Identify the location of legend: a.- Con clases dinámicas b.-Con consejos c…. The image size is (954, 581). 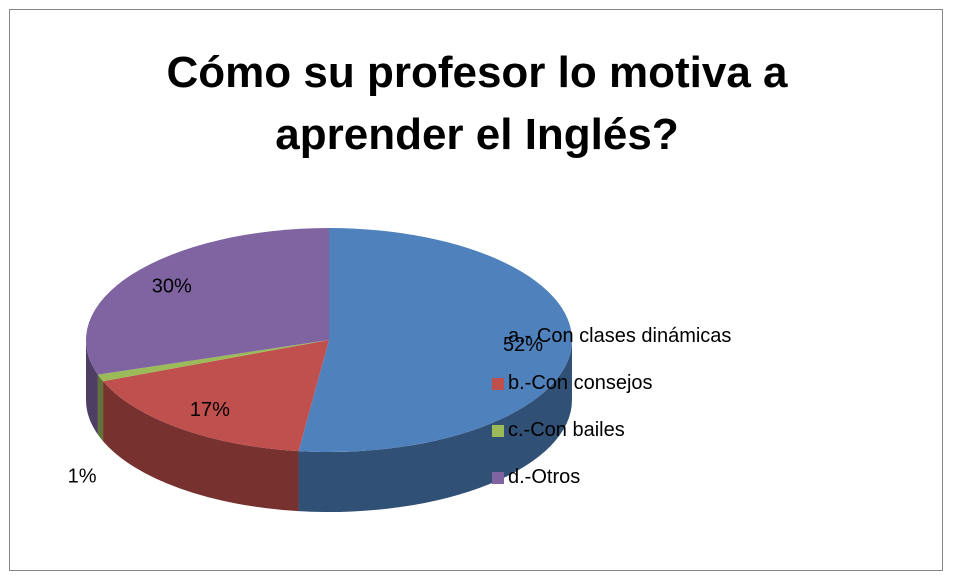
(611, 407).